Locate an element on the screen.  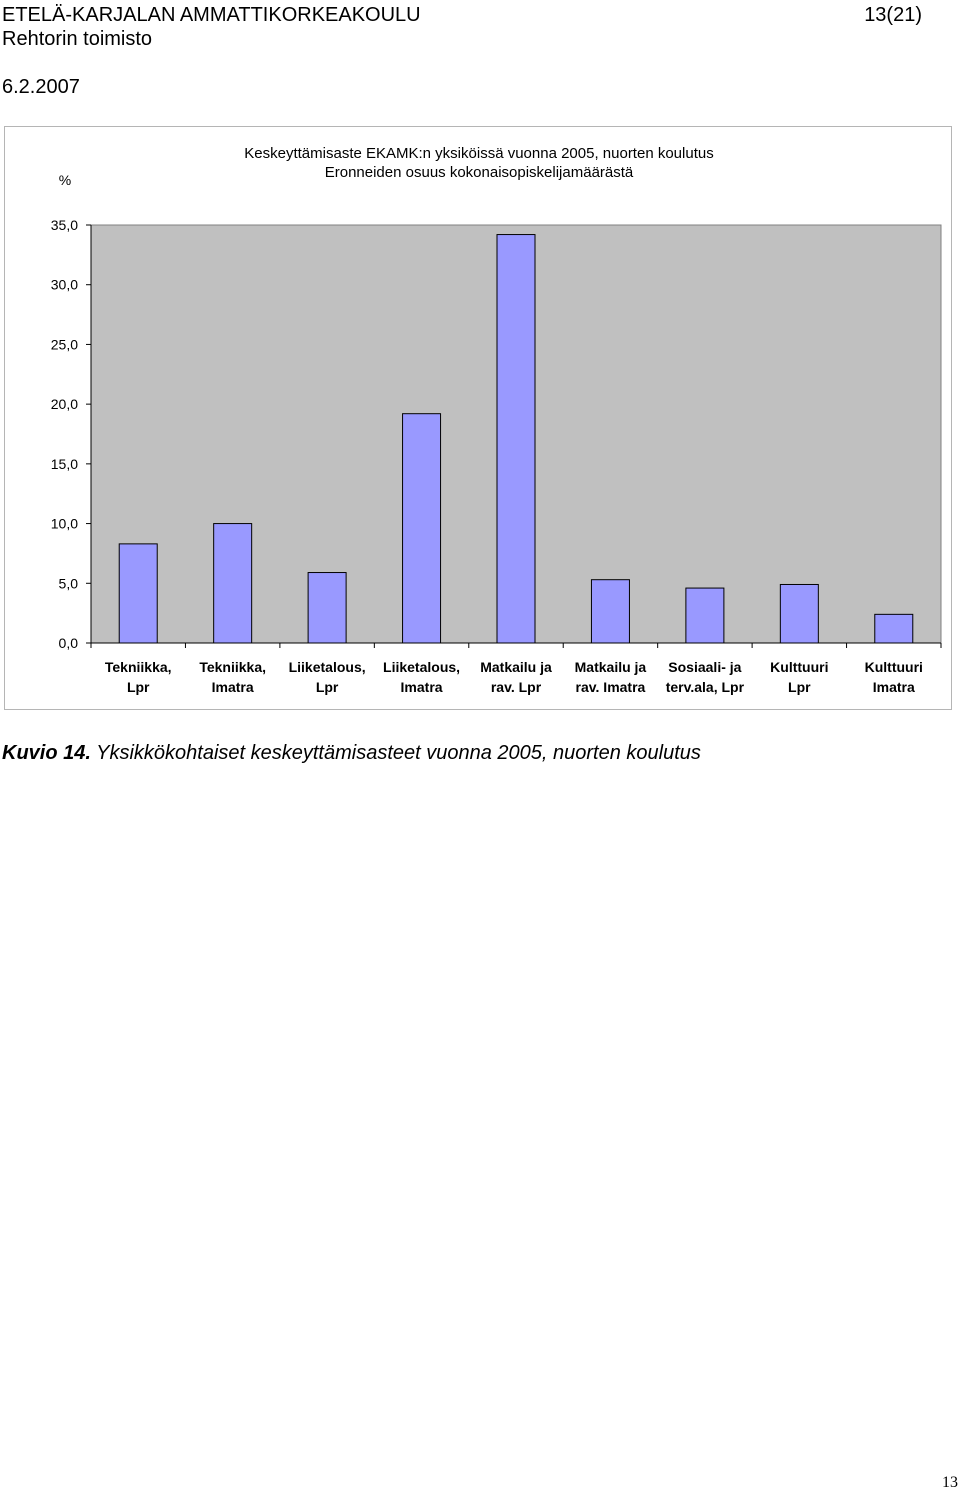
y-tick-label: 30,0 is located at coordinates (64, 285).